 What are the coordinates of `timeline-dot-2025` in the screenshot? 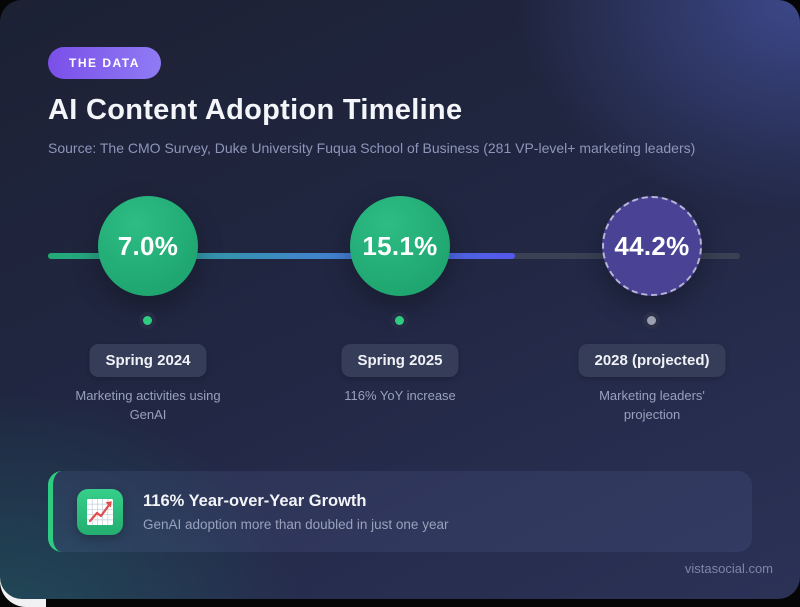 It's located at (399, 320).